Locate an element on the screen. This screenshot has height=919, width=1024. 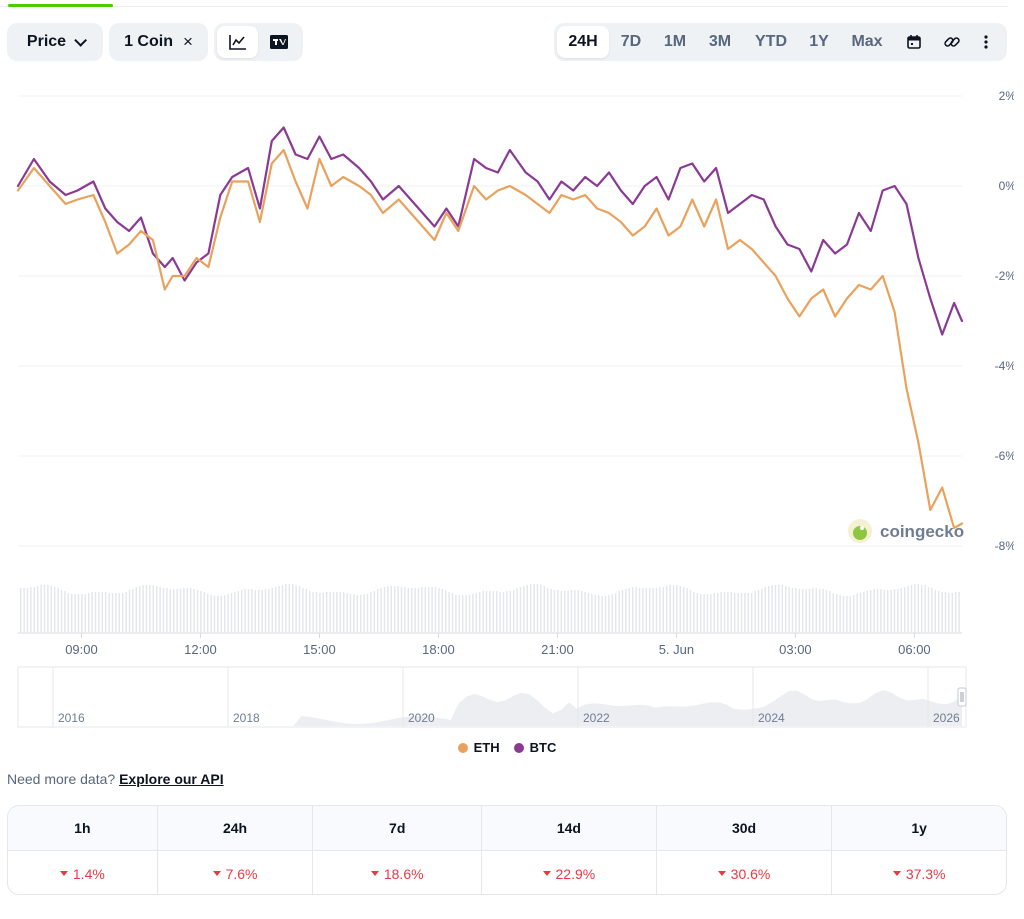
coin-filter-label: 1 Coin is located at coordinates (148, 41).